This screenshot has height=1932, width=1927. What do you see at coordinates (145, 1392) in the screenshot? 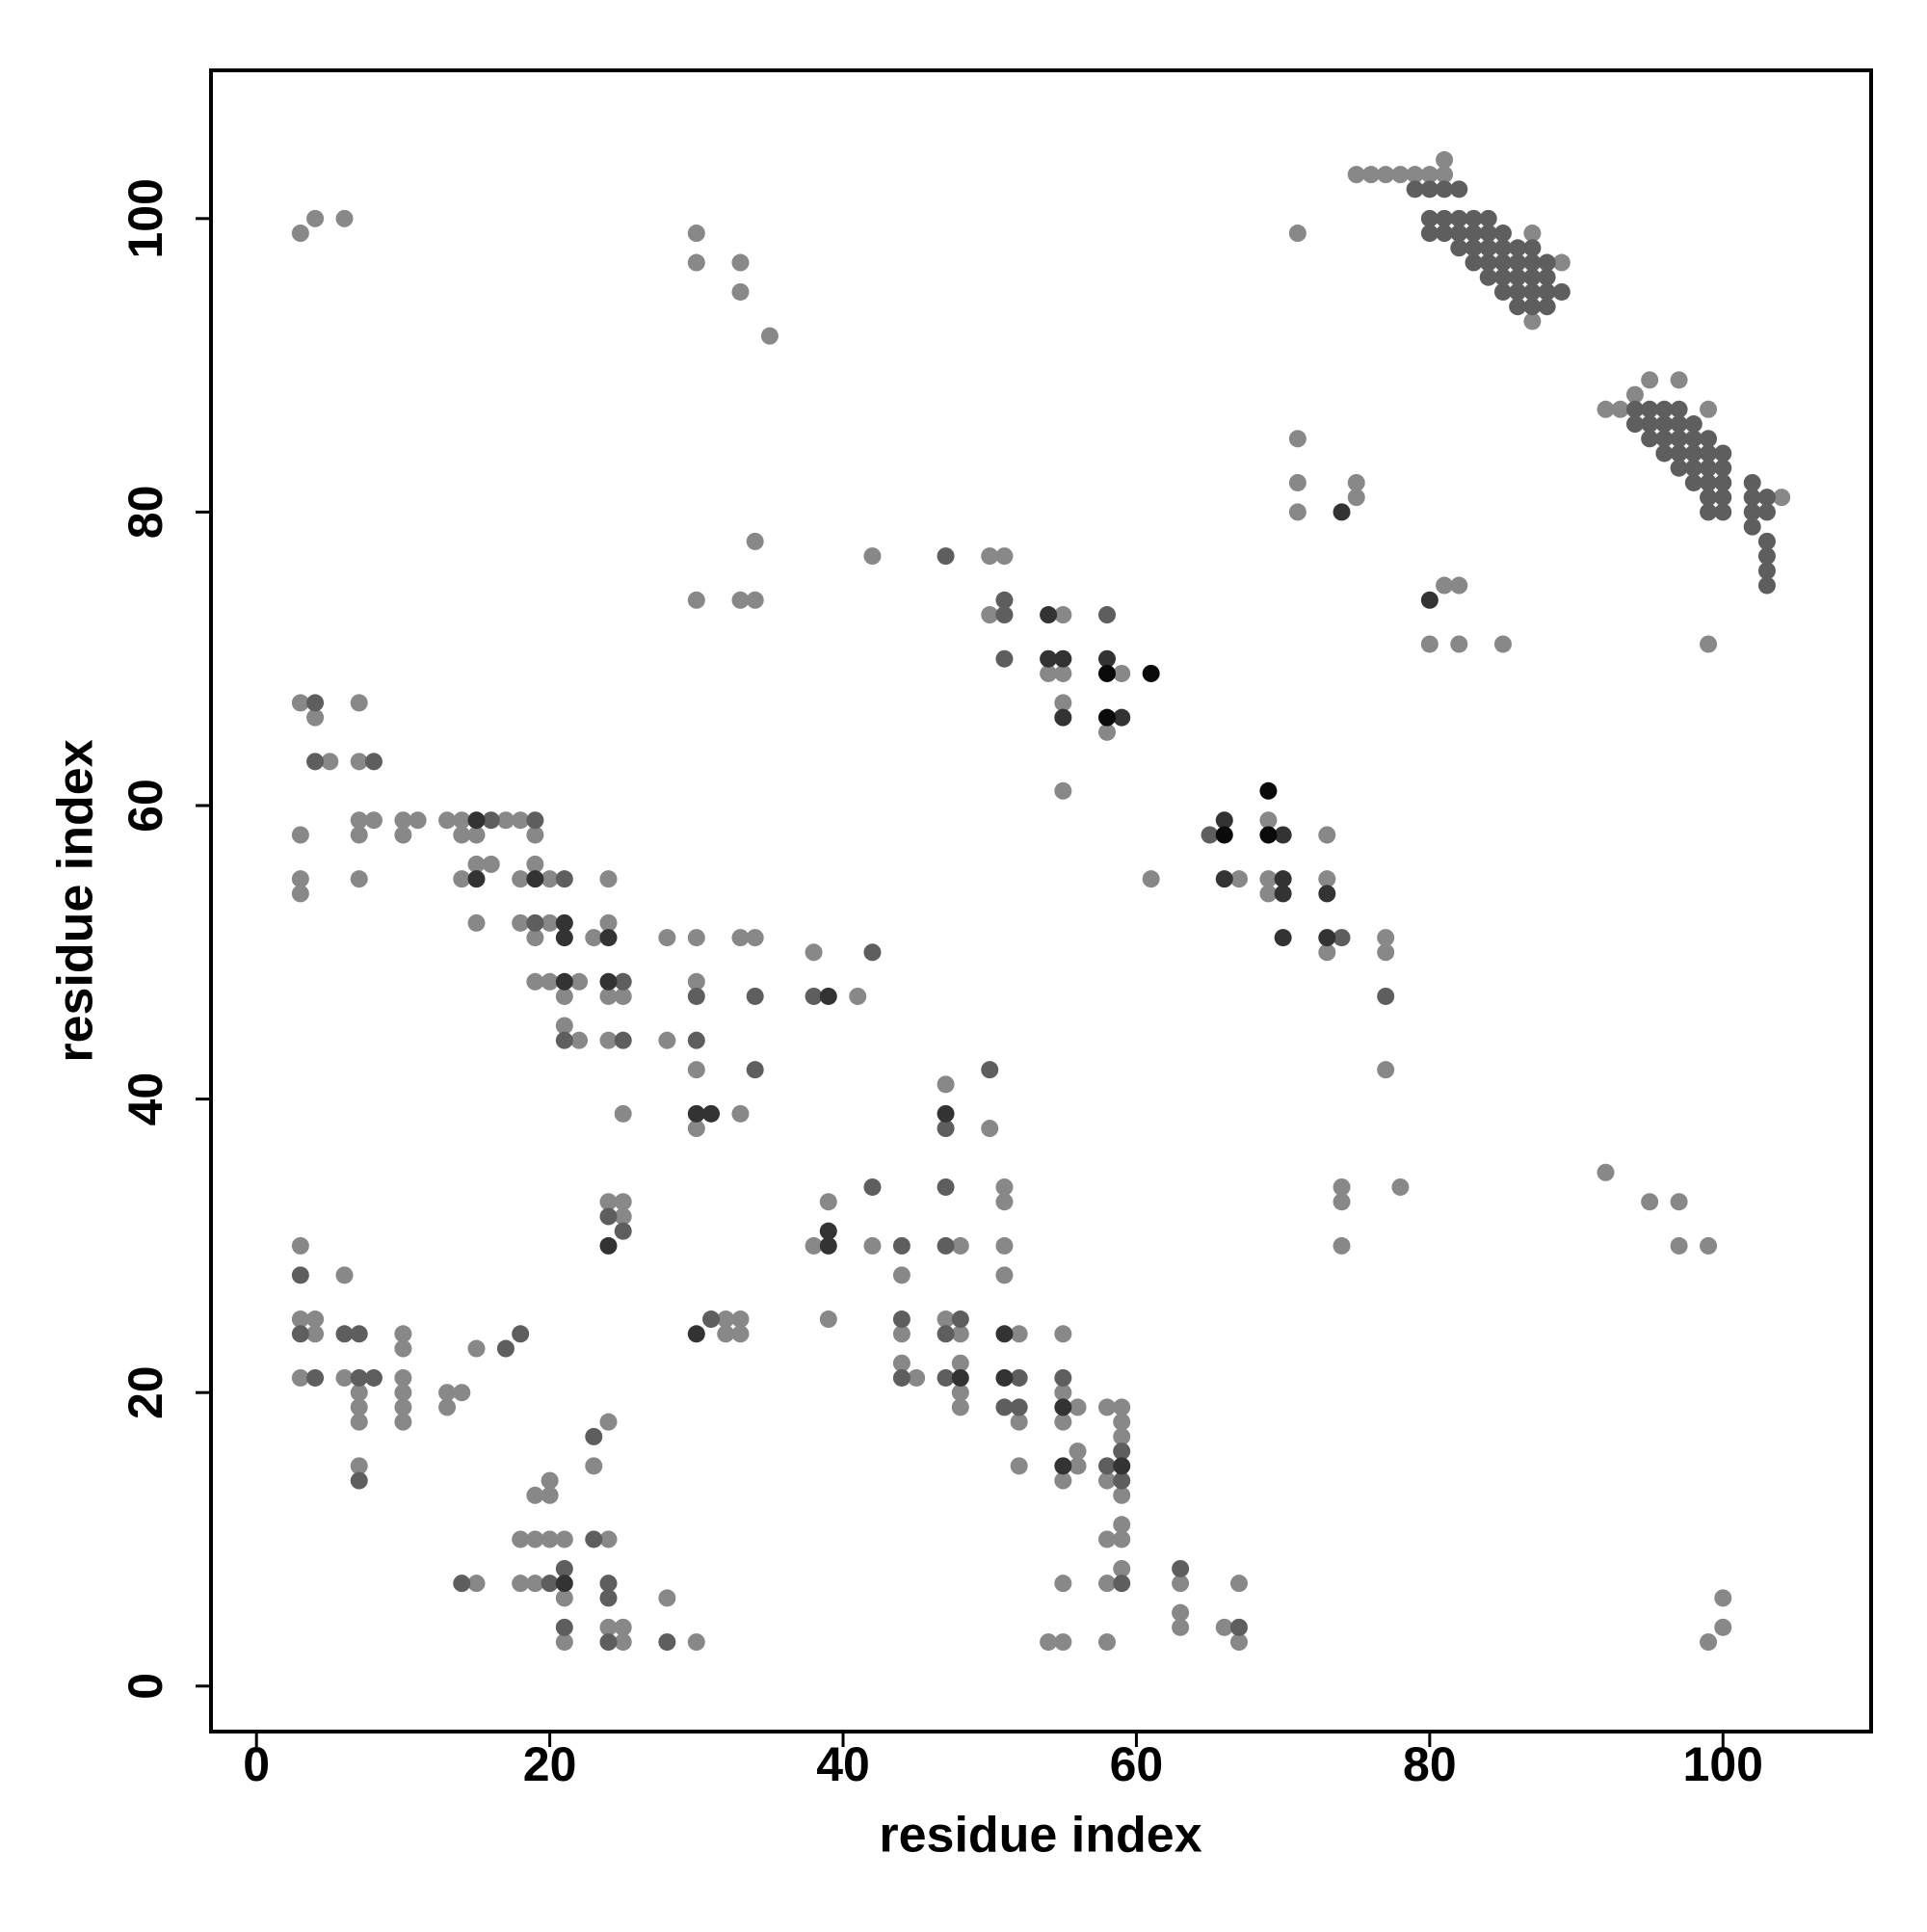
I see `y-tick-label: 20` at bounding box center [145, 1392].